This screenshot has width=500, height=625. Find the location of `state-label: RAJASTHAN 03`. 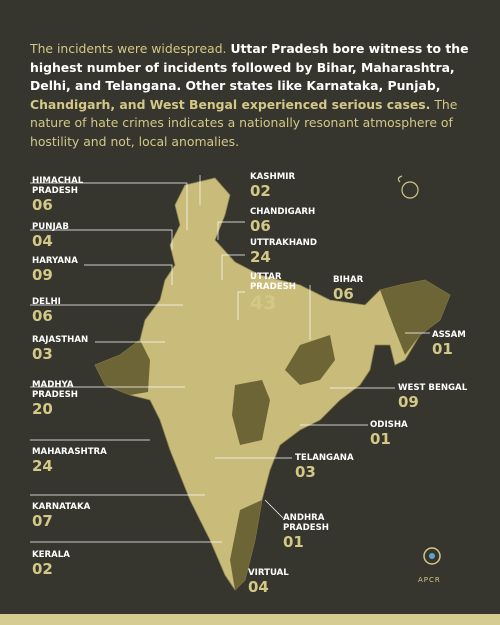

state-label: RAJASTHAN 03 is located at coordinates (77, 349).